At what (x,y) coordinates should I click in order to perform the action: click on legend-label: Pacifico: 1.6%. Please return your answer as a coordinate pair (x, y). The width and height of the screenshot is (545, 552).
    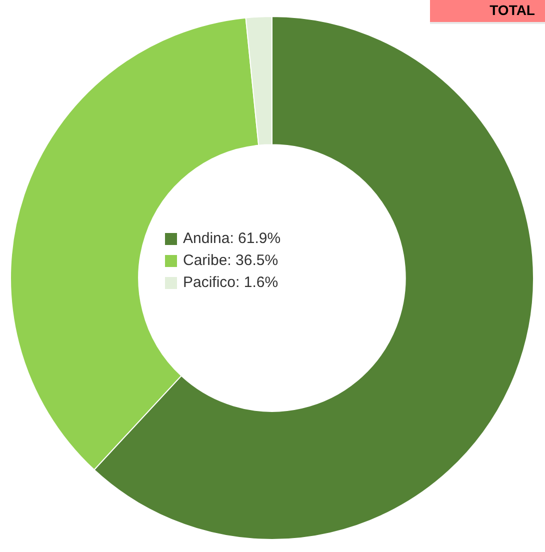
    Looking at the image, I should click on (230, 283).